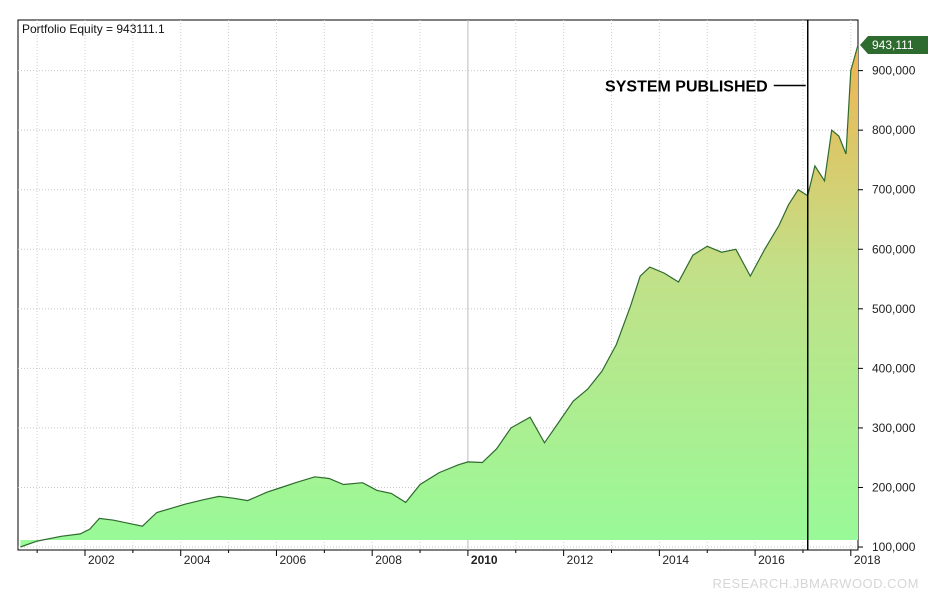  What do you see at coordinates (675, 560) in the screenshot?
I see `x-tick-label: 2014` at bounding box center [675, 560].